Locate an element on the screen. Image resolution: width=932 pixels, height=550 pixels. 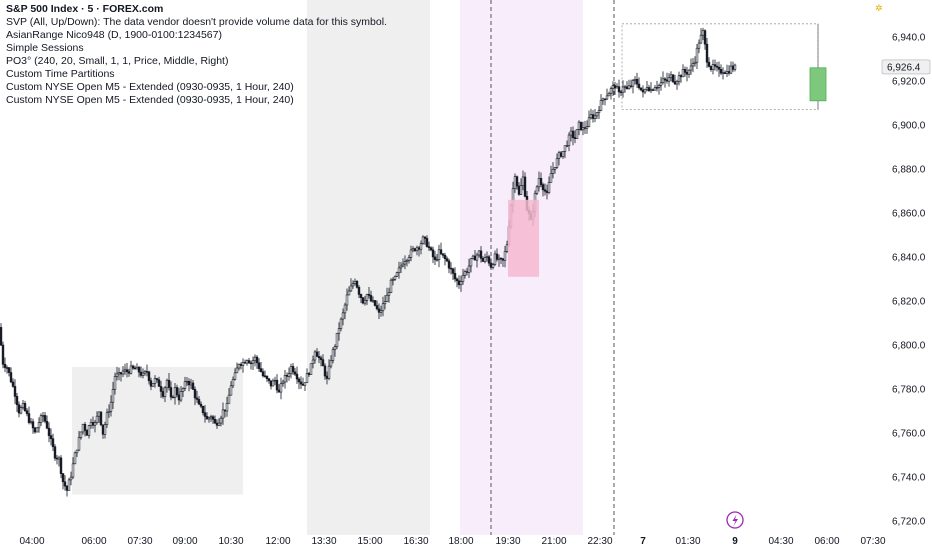
symbol-title: S&P 500 Index · 5 · FOREX.com is located at coordinates (85, 9).